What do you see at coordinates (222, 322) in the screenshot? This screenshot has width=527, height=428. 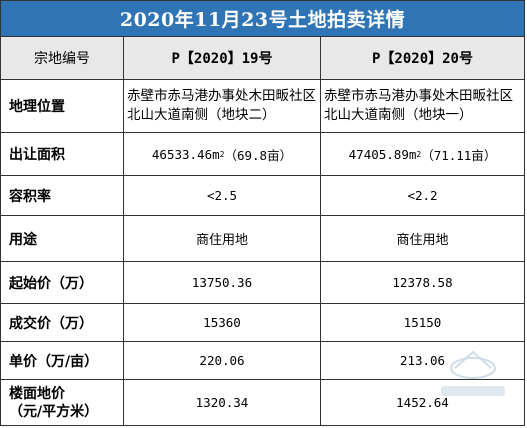 I see `cell-value: 15360` at bounding box center [222, 322].